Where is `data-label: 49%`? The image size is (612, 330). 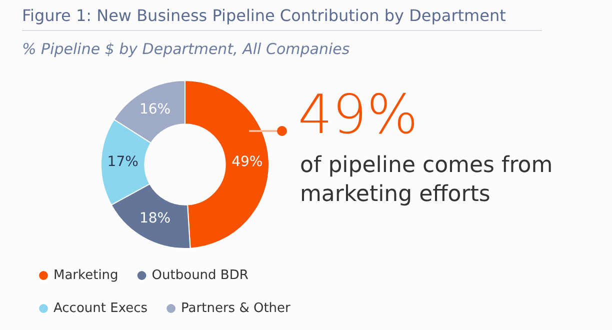
data-label: 49% is located at coordinates (247, 162).